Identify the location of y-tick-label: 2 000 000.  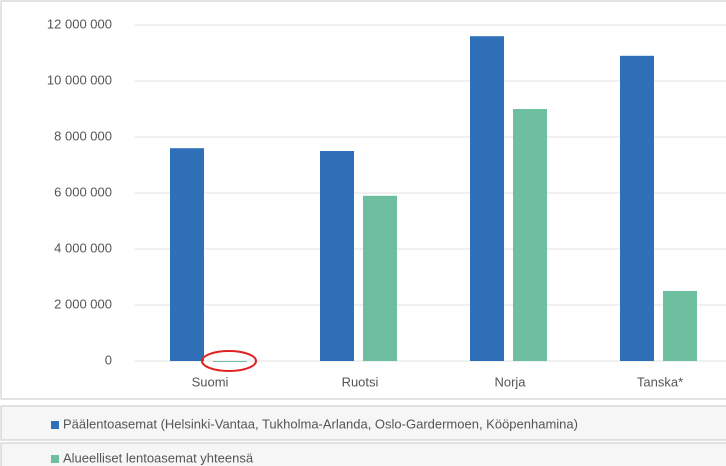
(83, 303).